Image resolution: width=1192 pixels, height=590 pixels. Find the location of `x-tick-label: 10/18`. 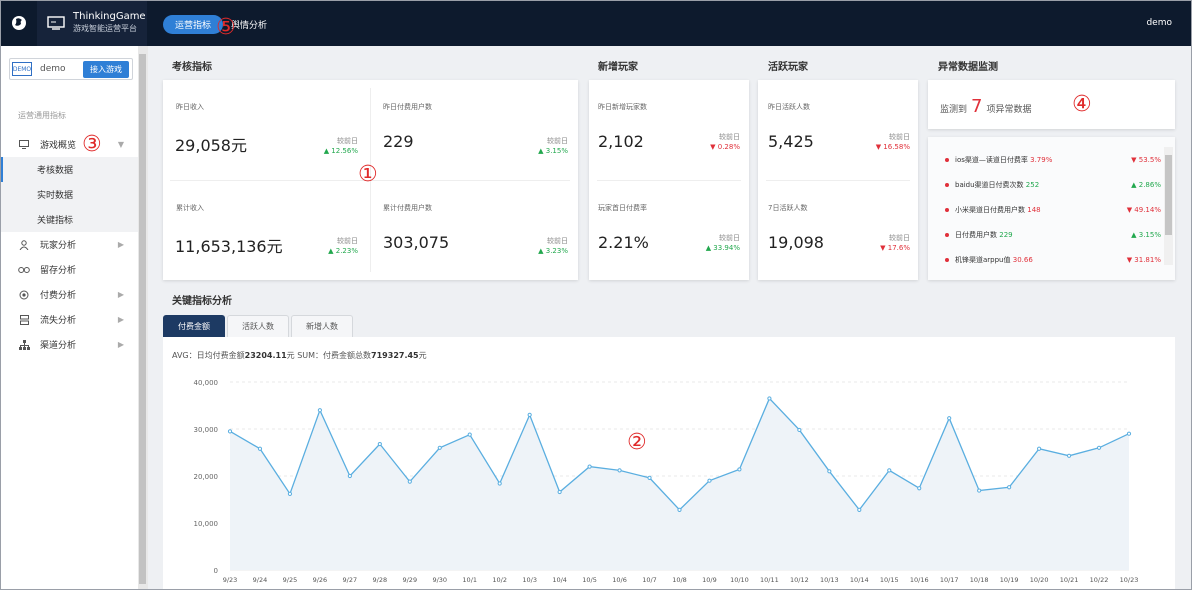

x-tick-label: 10/18 is located at coordinates (979, 580).